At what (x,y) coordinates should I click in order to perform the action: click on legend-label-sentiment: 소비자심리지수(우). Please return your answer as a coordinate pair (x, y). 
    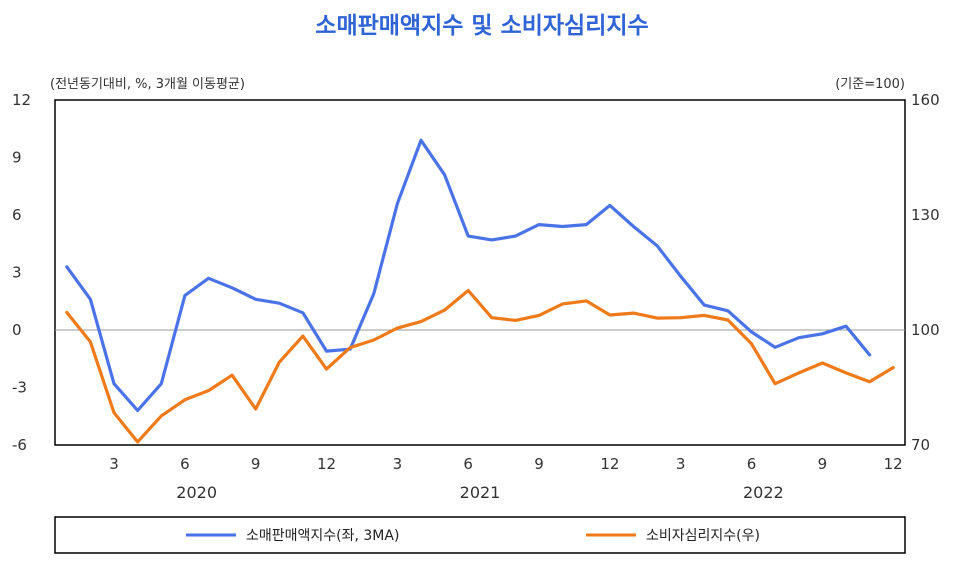
    Looking at the image, I should click on (703, 536).